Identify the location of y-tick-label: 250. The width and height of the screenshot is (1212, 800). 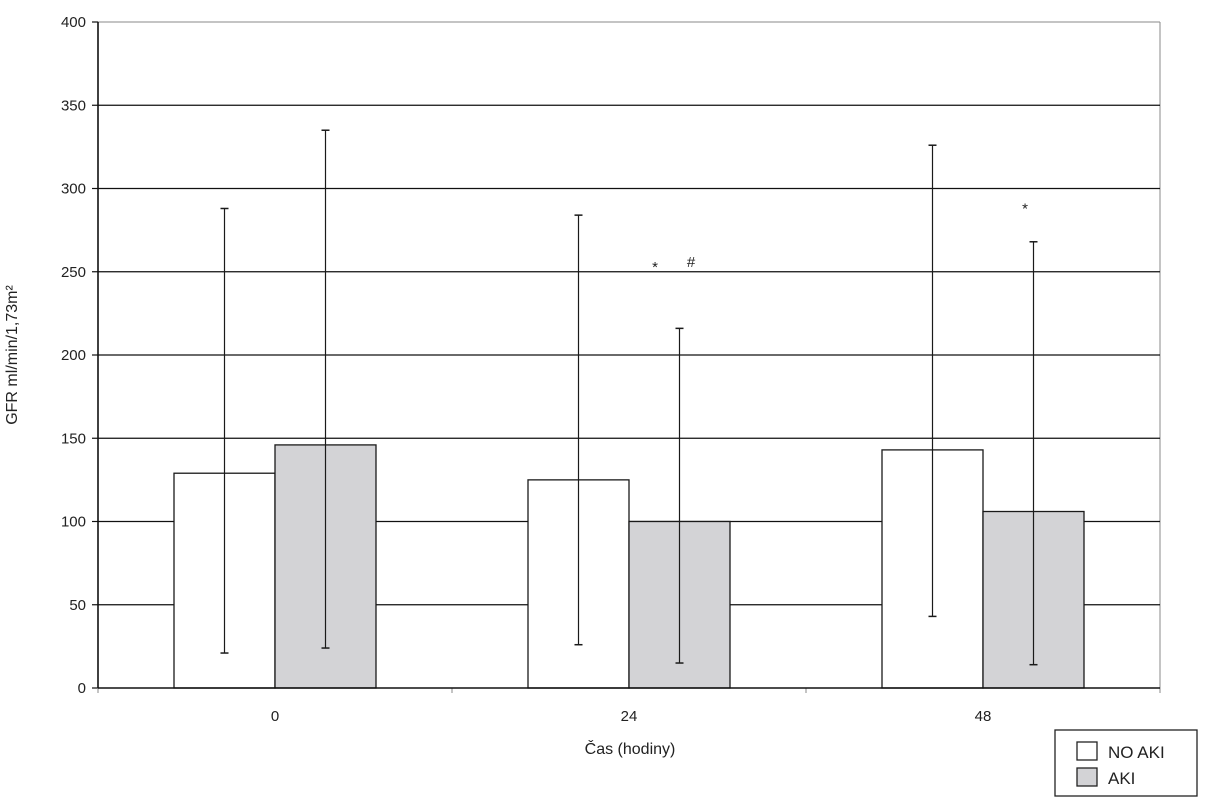
(73, 272).